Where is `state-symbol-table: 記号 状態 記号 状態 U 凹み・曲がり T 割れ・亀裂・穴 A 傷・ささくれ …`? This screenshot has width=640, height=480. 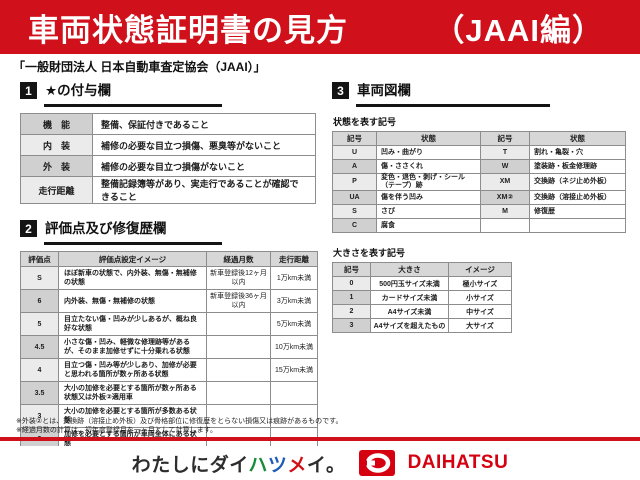 state-symbol-table: 記号 状態 記号 状態 U 凹み・曲がり T 割れ・亀裂・穴 A 傷・ささくれ … is located at coordinates (479, 182).